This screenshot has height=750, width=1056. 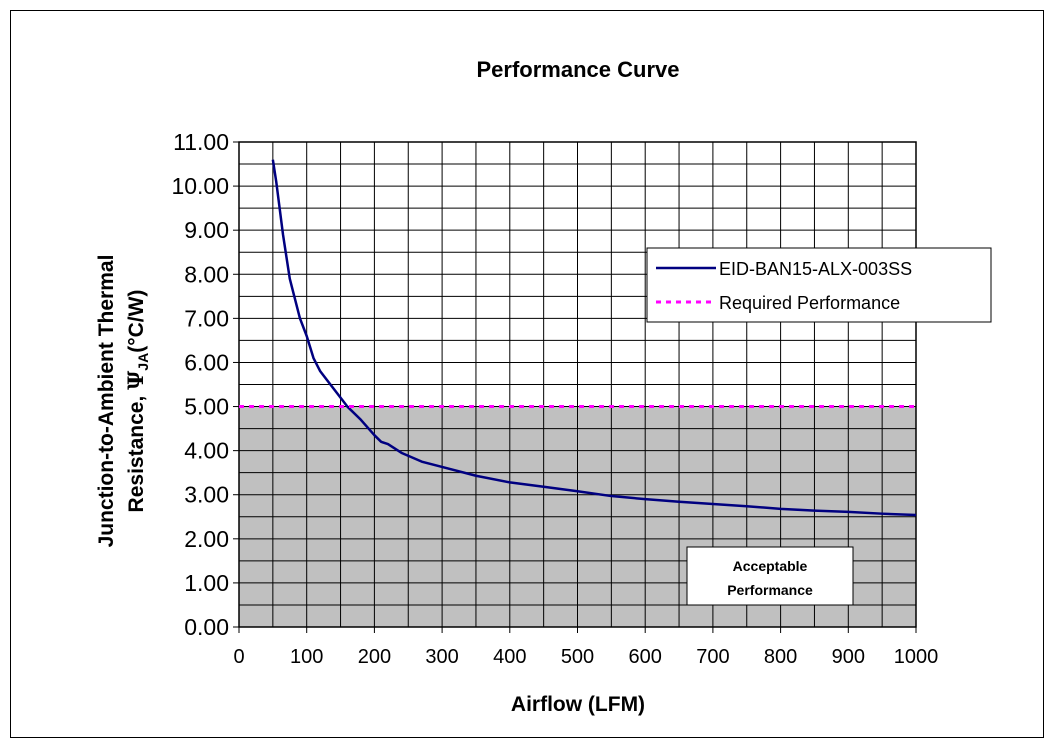 I want to click on y-tick-label: 2.00, so click(x=206, y=539).